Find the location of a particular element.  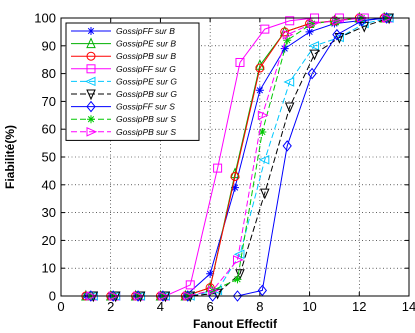

y-tick-label: 20 is located at coordinates (49, 240).